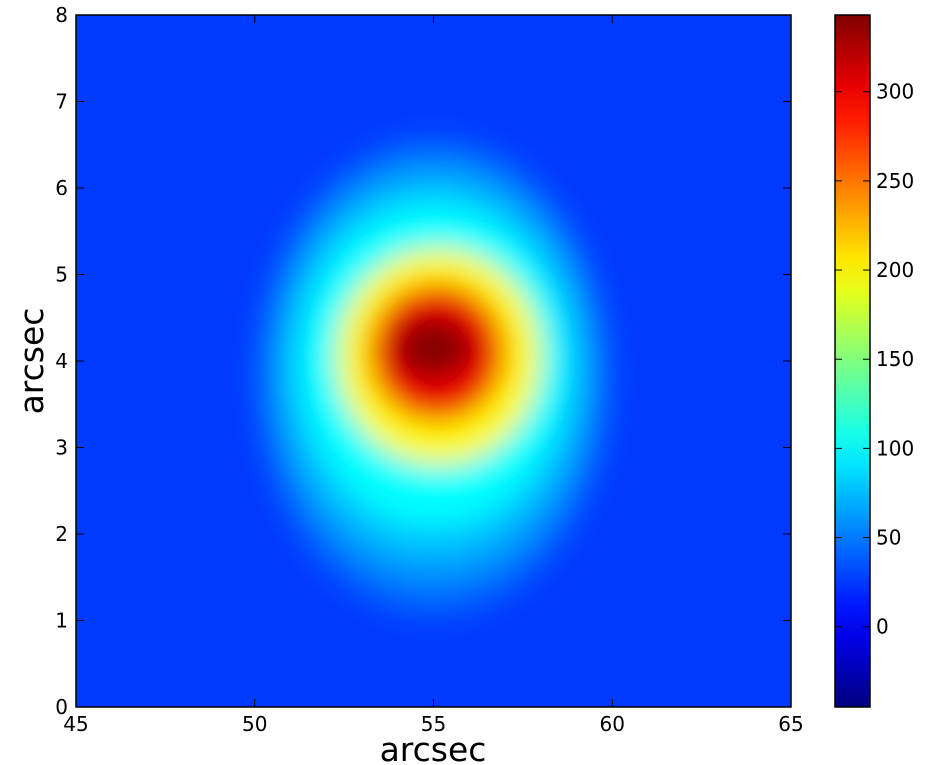  What do you see at coordinates (433, 348) in the screenshot?
I see `heatmap-peak` at bounding box center [433, 348].